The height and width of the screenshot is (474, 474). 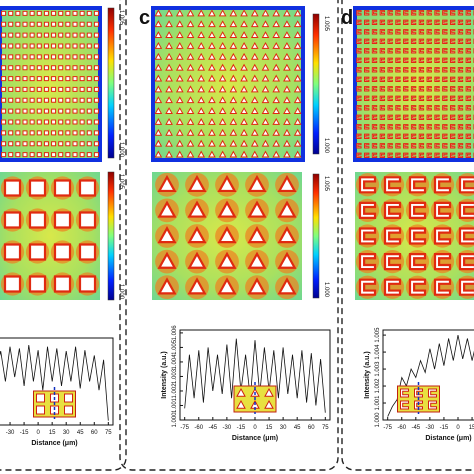 I want to click on y-tick-label: 1.000, so click(x=378, y=420).